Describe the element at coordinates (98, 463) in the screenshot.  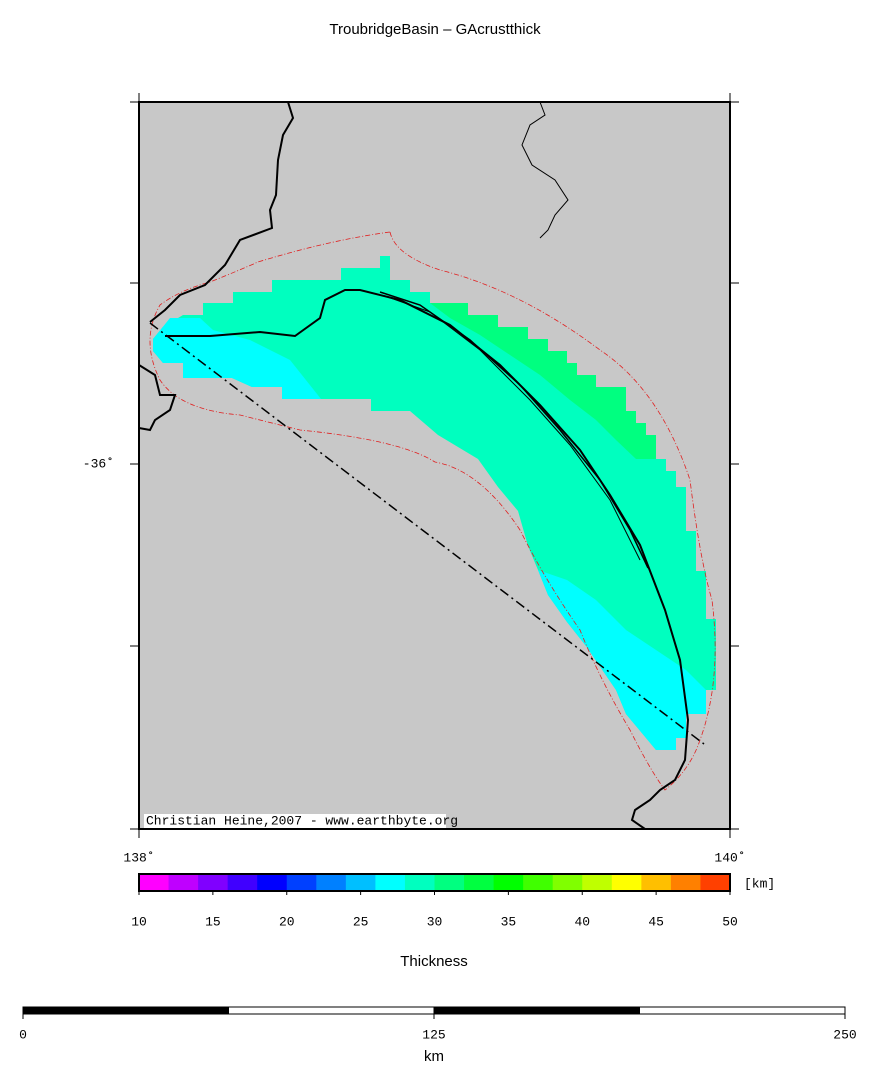
I see `lat-label: -36˚` at that location.